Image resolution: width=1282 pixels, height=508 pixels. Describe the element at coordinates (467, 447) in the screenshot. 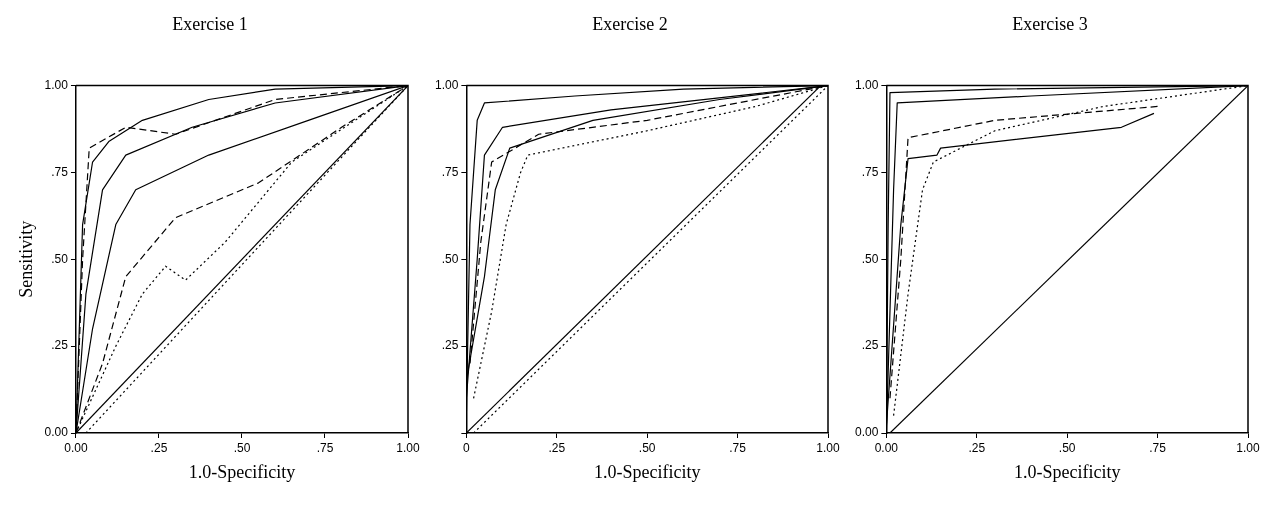

I see `x-tick-label: 0` at that location.